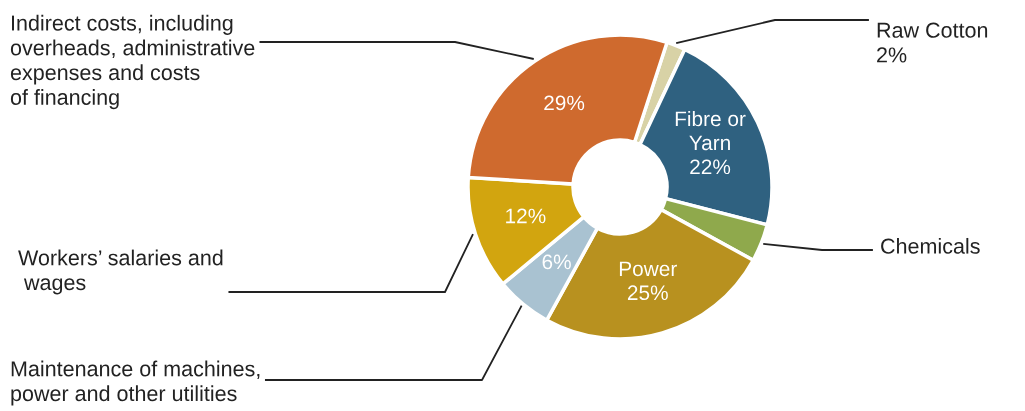  I want to click on slice-label: Indirect costs, including overheads, administrative expenses and costs of financing, so click(132, 62).